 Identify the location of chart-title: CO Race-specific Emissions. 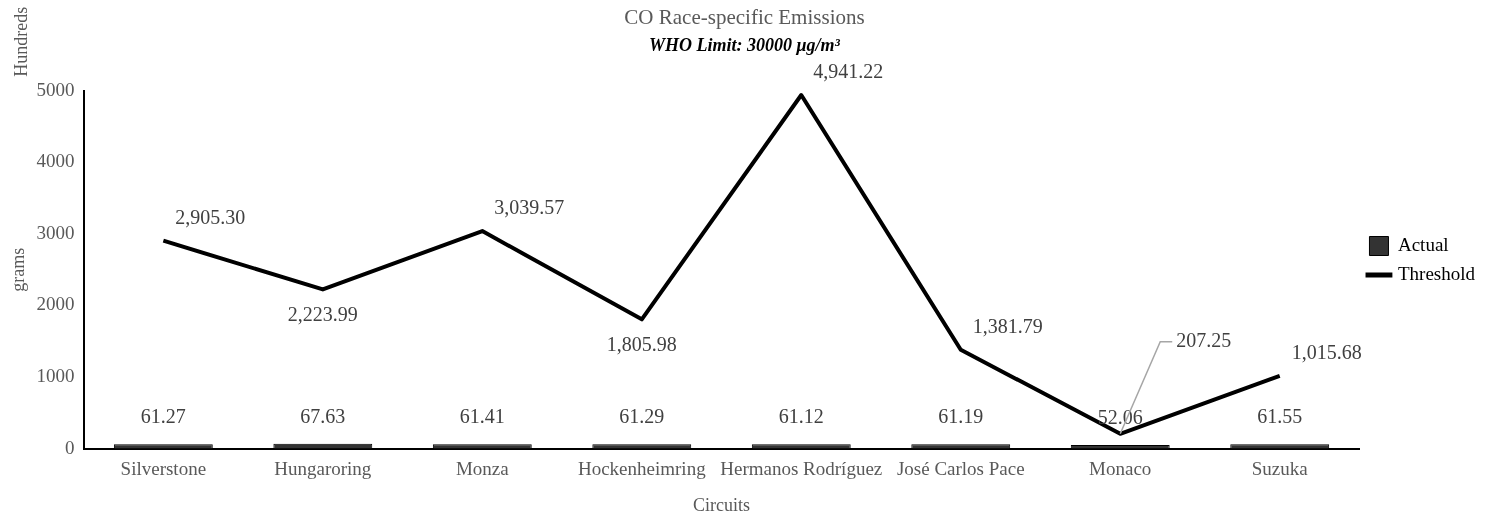
(744, 17).